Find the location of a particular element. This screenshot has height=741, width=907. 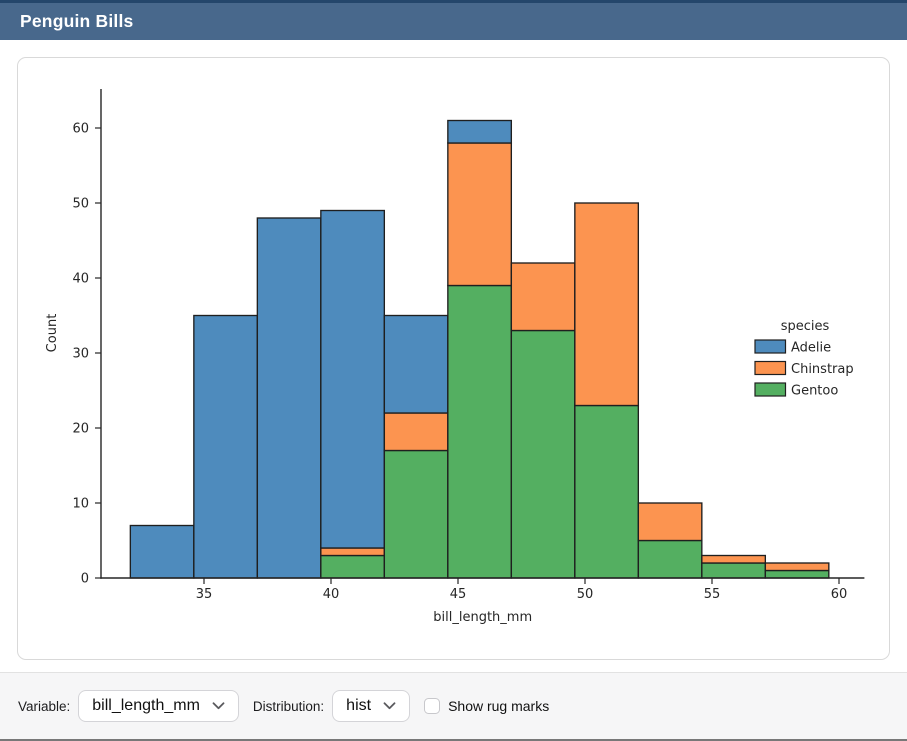

x-tick-label: 60 is located at coordinates (839, 594).